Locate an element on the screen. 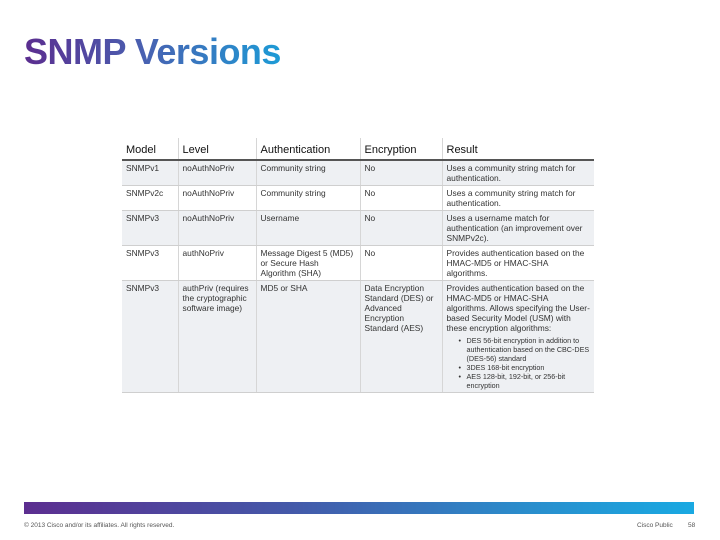  page-number: 58 is located at coordinates (692, 525).